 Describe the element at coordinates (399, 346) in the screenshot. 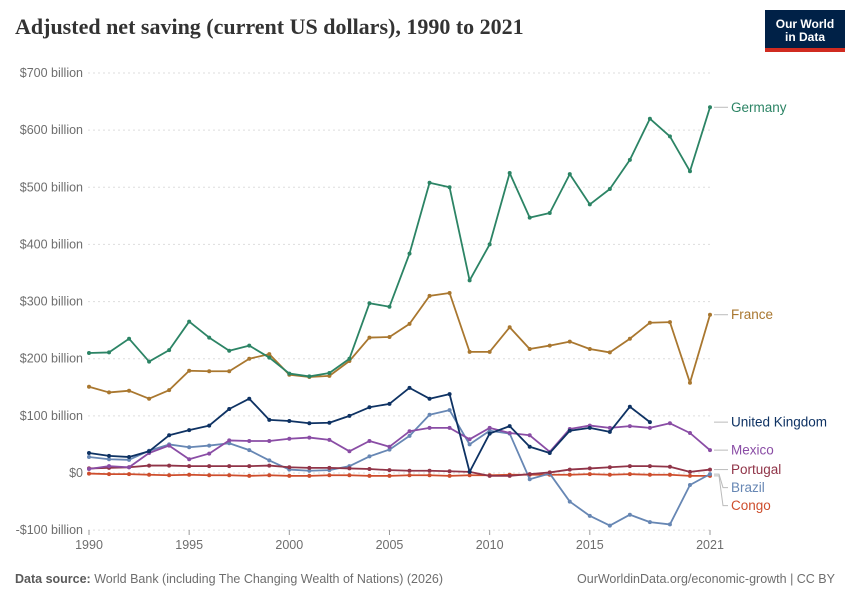

I see `series-line-france` at that location.